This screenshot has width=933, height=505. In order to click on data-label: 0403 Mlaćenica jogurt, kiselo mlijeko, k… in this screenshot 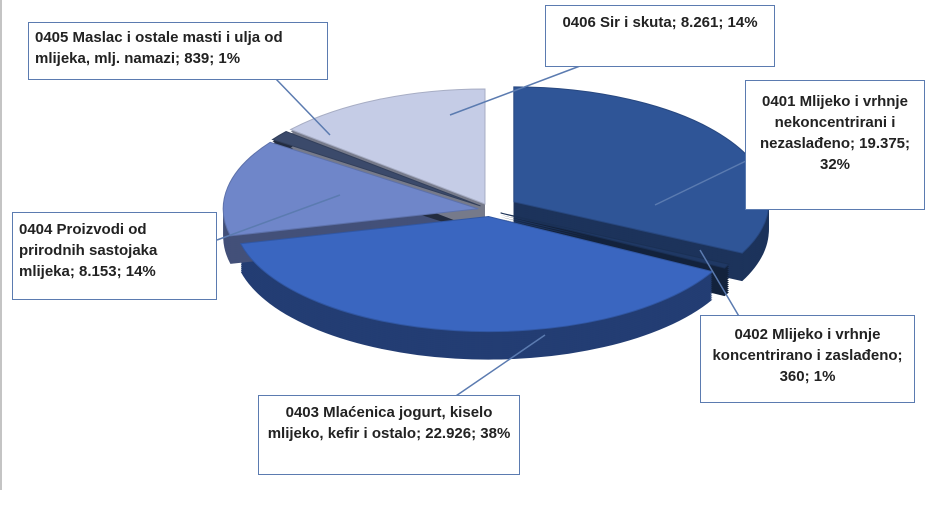, I will do `click(389, 435)`.